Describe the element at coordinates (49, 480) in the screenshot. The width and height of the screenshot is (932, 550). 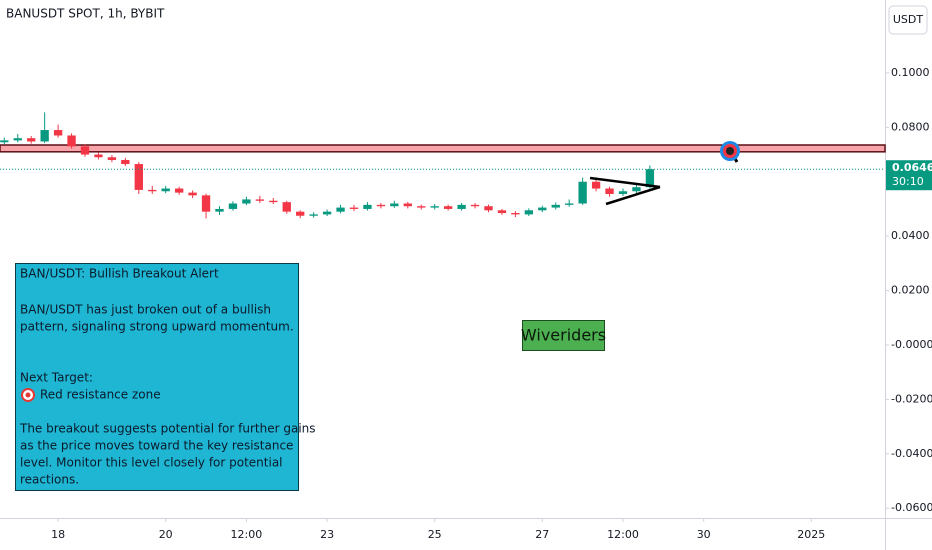
I see `note-line: reactions.` at that location.